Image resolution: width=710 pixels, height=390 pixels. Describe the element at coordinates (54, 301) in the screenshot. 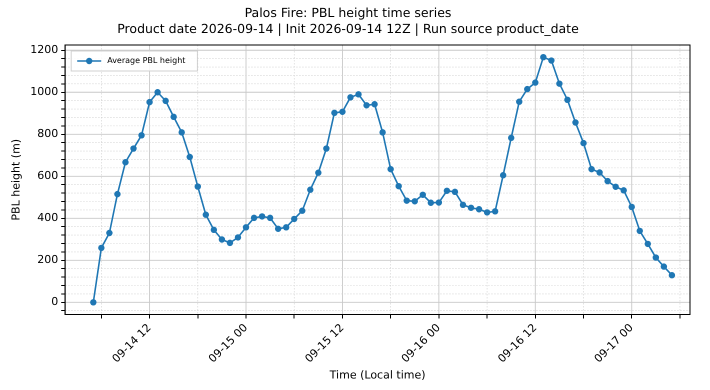

I see `y-tick-label: 0` at that location.